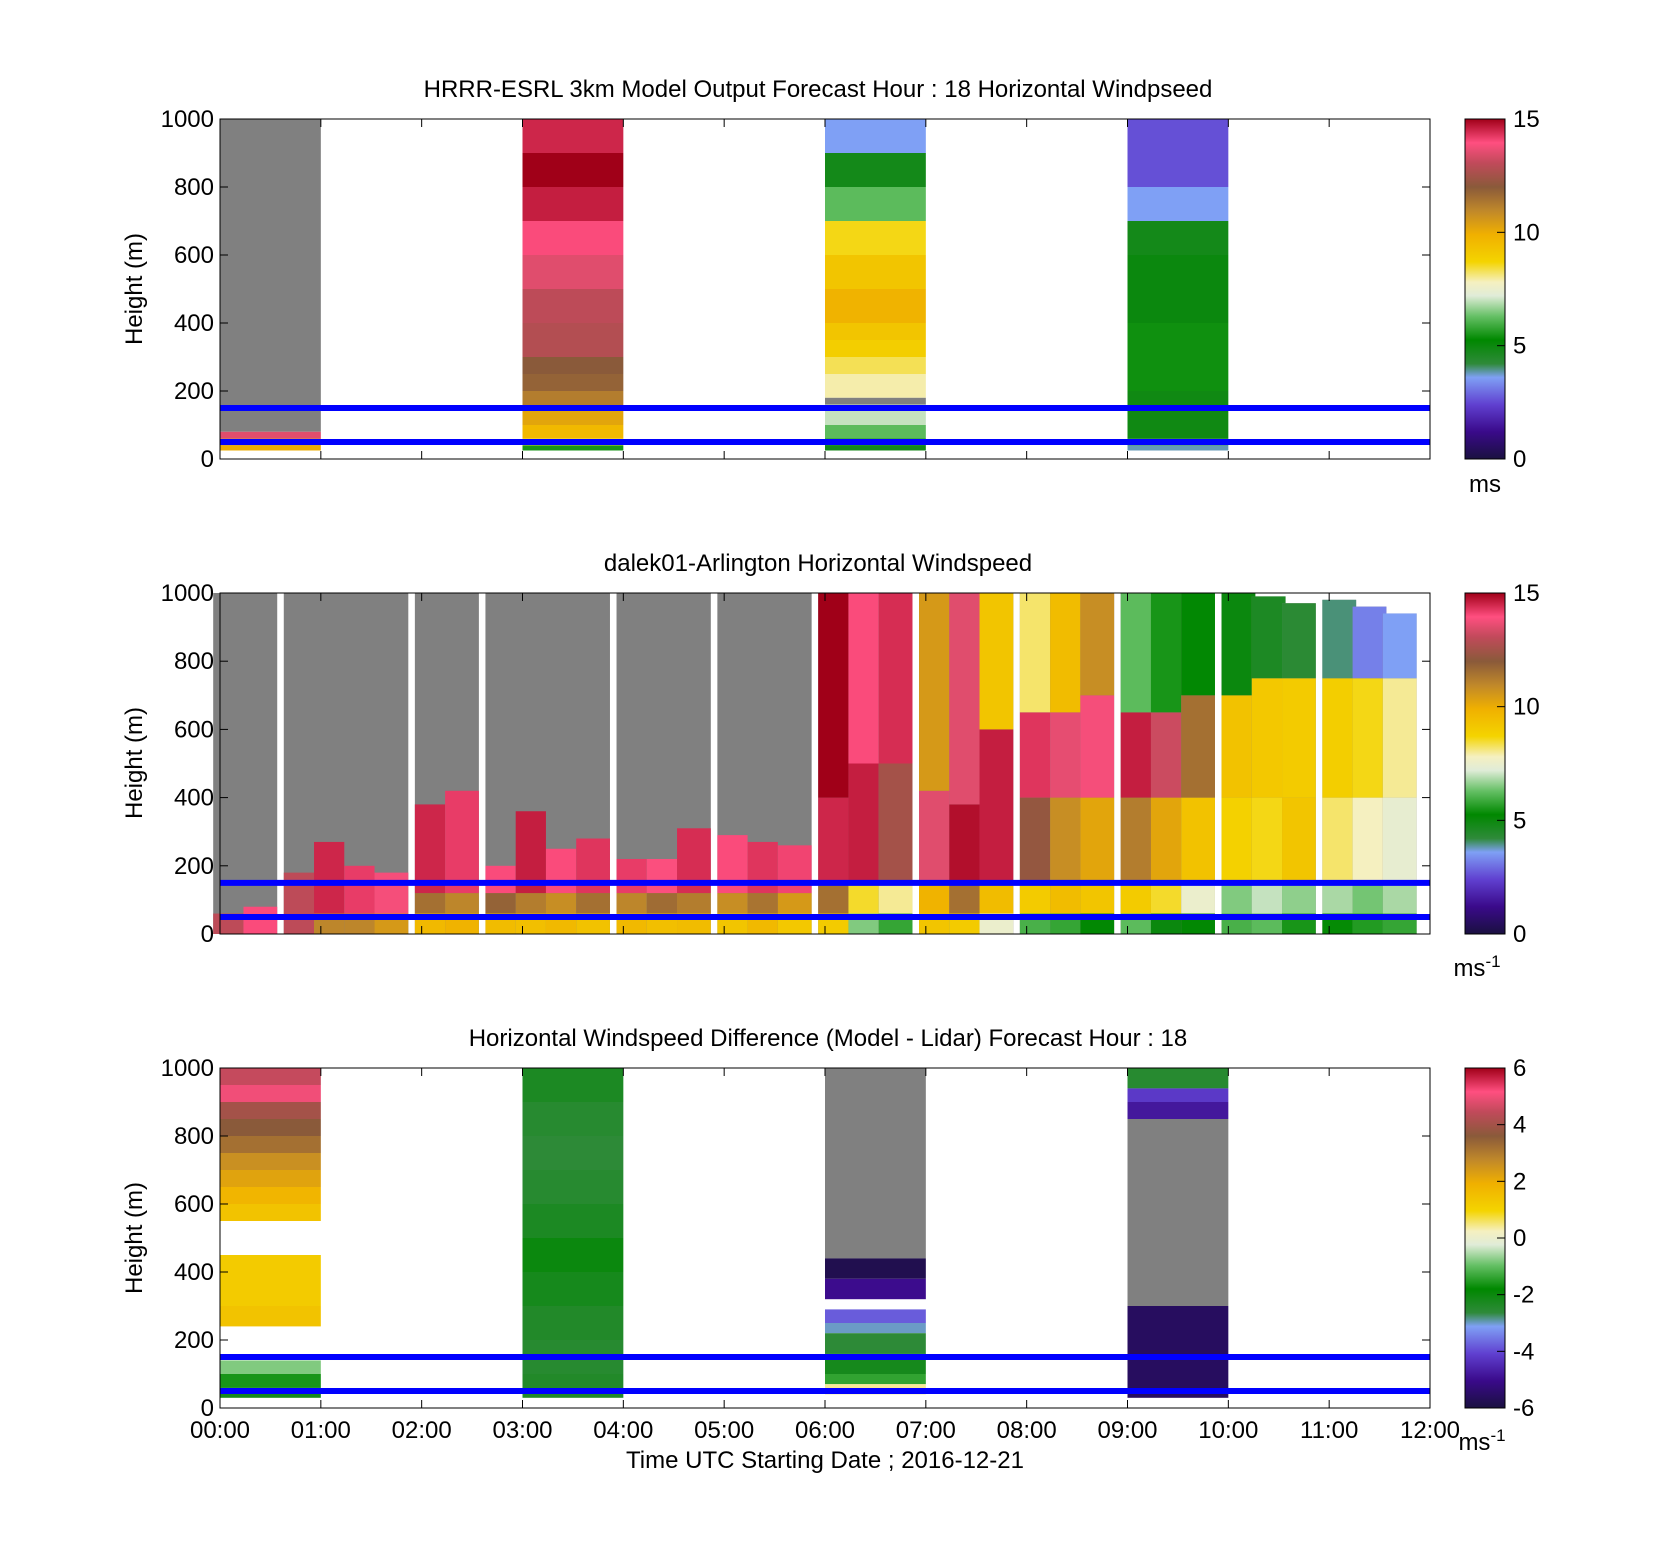 Image resolution: width=1680 pixels, height=1561 pixels. Describe the element at coordinates (1519, 820) in the screenshot. I see `colorbar-tick-label: 5` at that location.